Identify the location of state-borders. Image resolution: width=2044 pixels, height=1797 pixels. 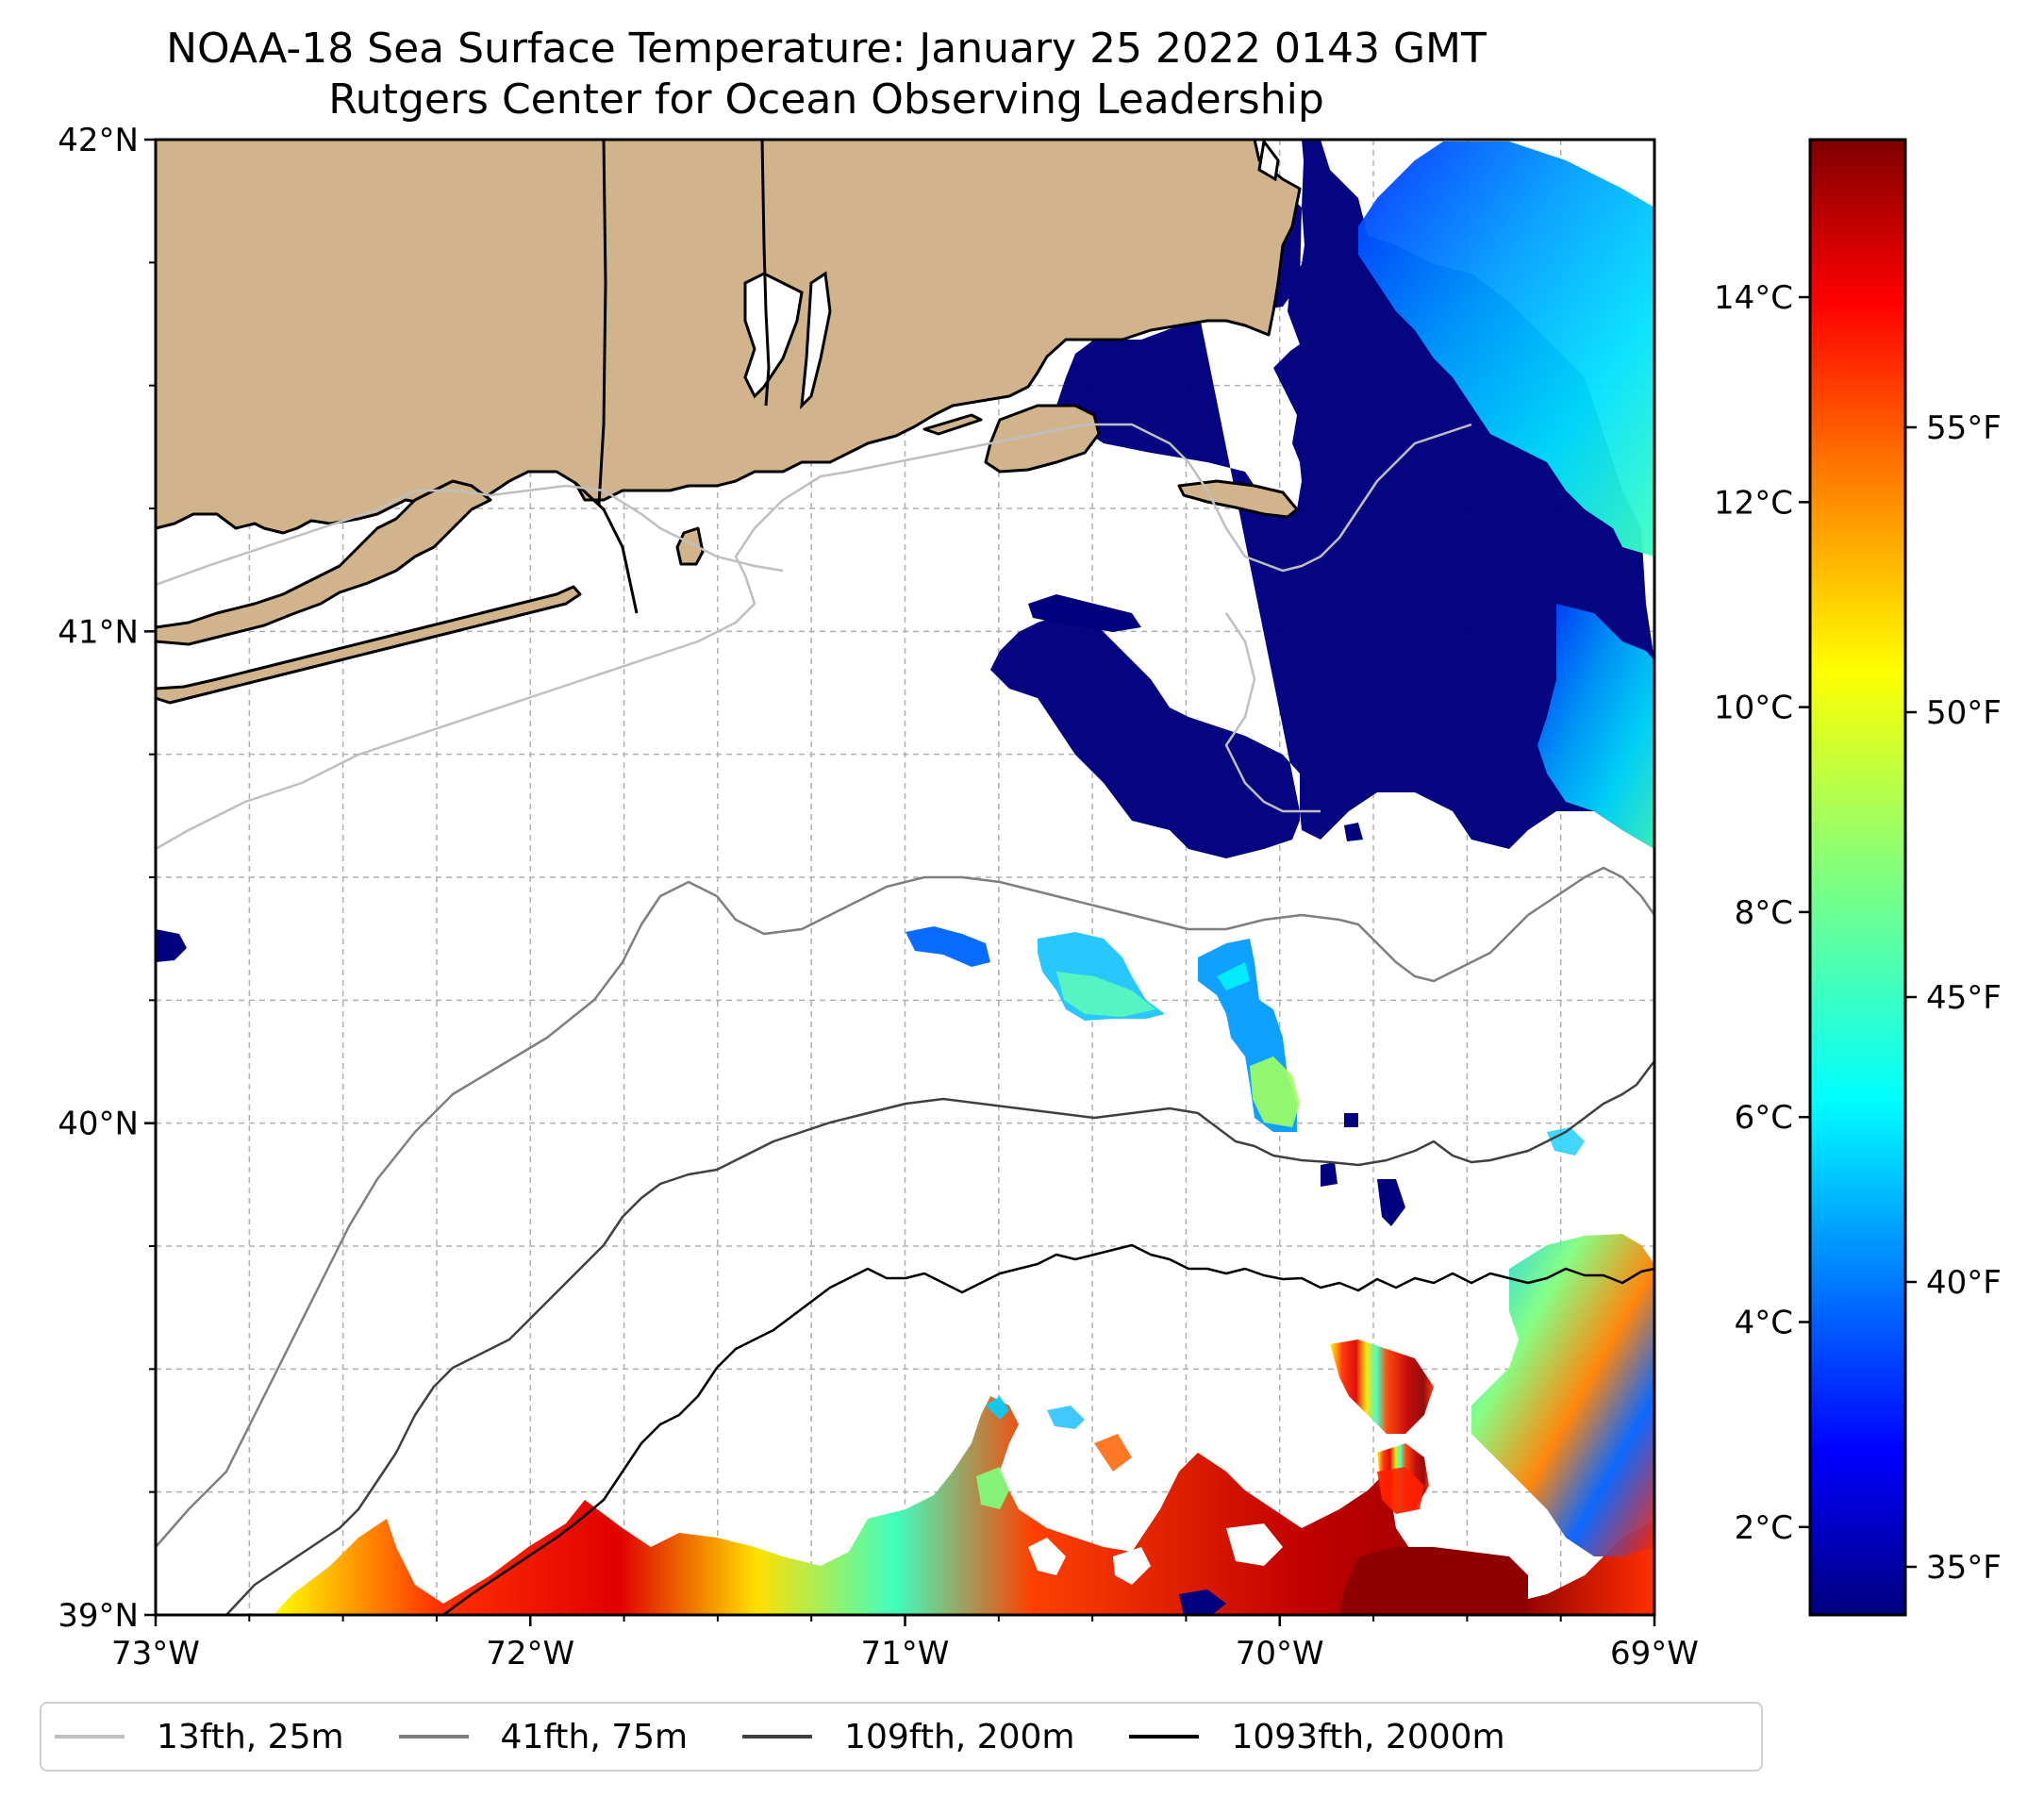
(672, 377).